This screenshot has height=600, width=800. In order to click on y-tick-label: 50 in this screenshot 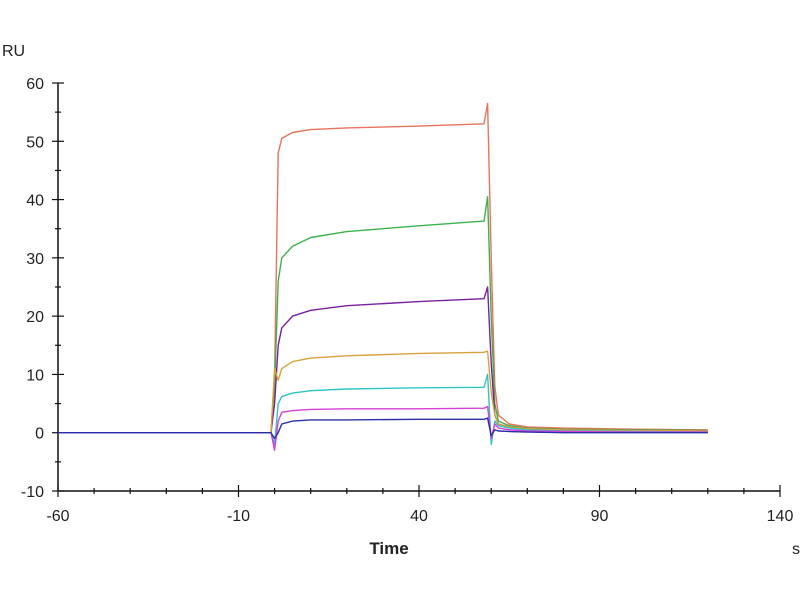, I will do `click(35, 142)`.